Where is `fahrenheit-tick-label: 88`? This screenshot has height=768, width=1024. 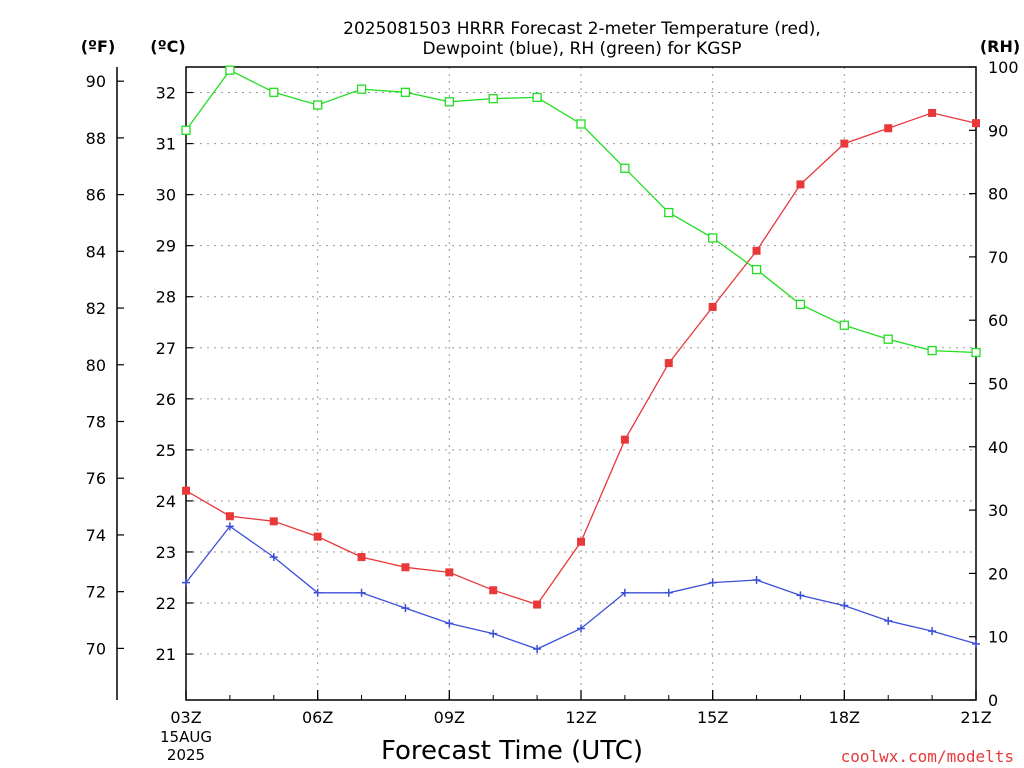 fahrenheit-tick-label: 88 is located at coordinates (96, 138).